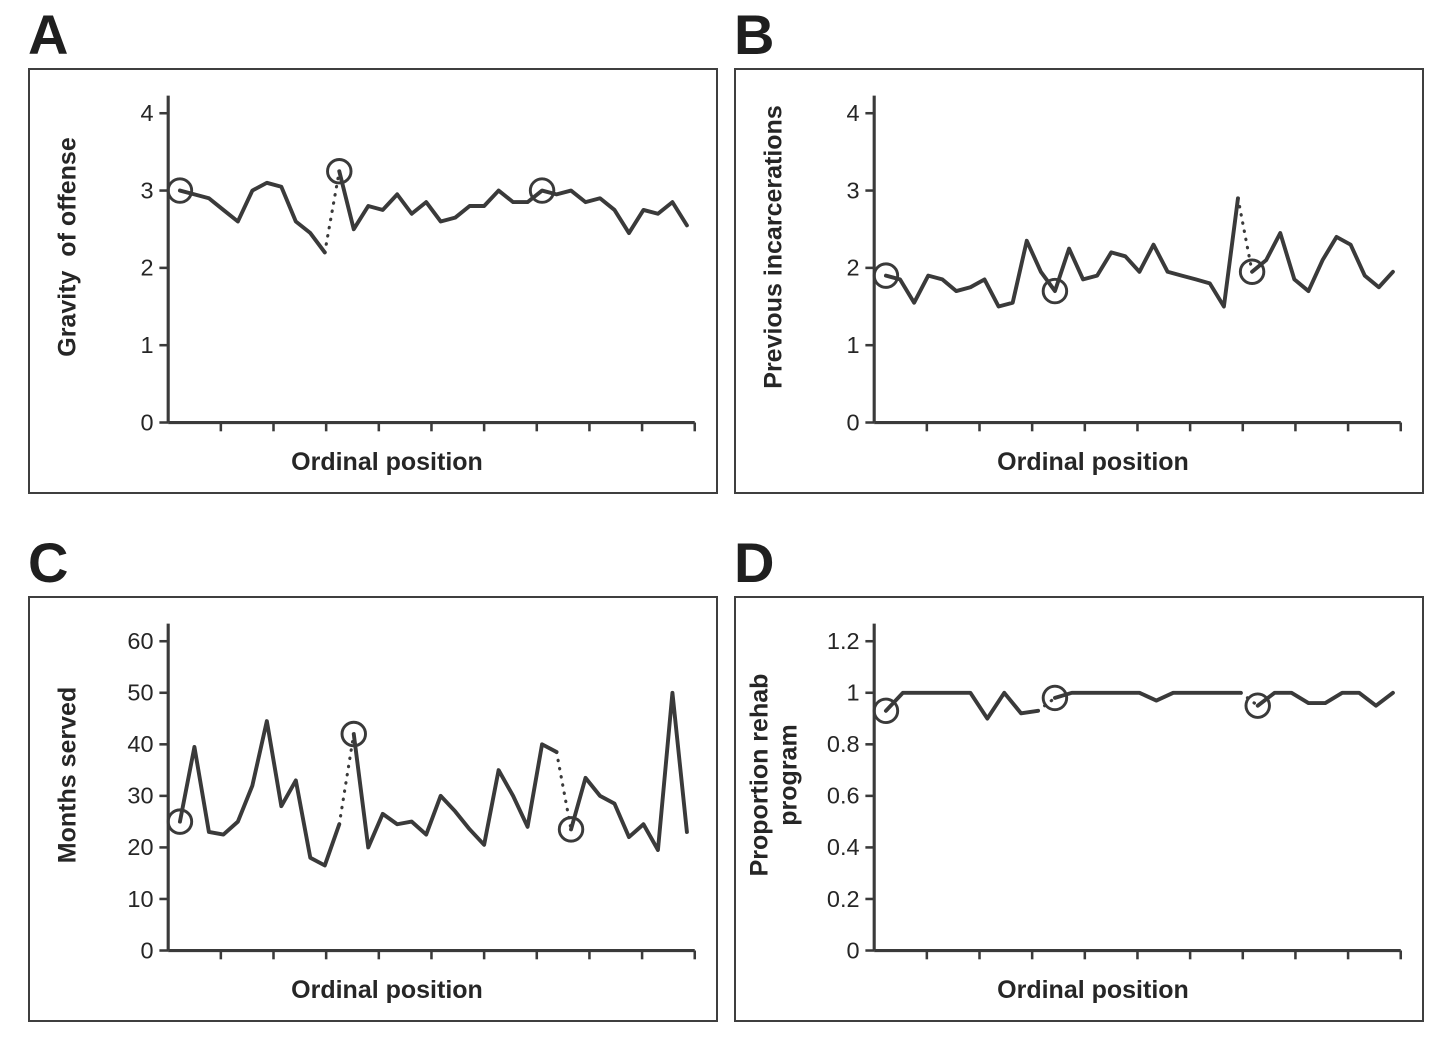 The width and height of the screenshot is (1454, 1056). I want to click on svg-text: 50, so click(140, 693).